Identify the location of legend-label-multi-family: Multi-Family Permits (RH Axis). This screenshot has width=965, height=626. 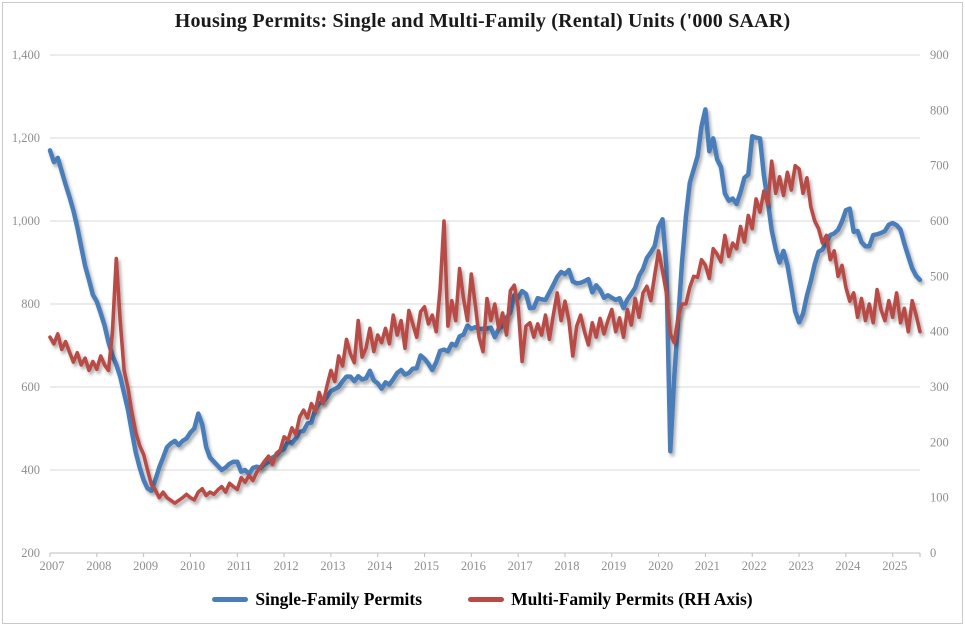
(632, 599).